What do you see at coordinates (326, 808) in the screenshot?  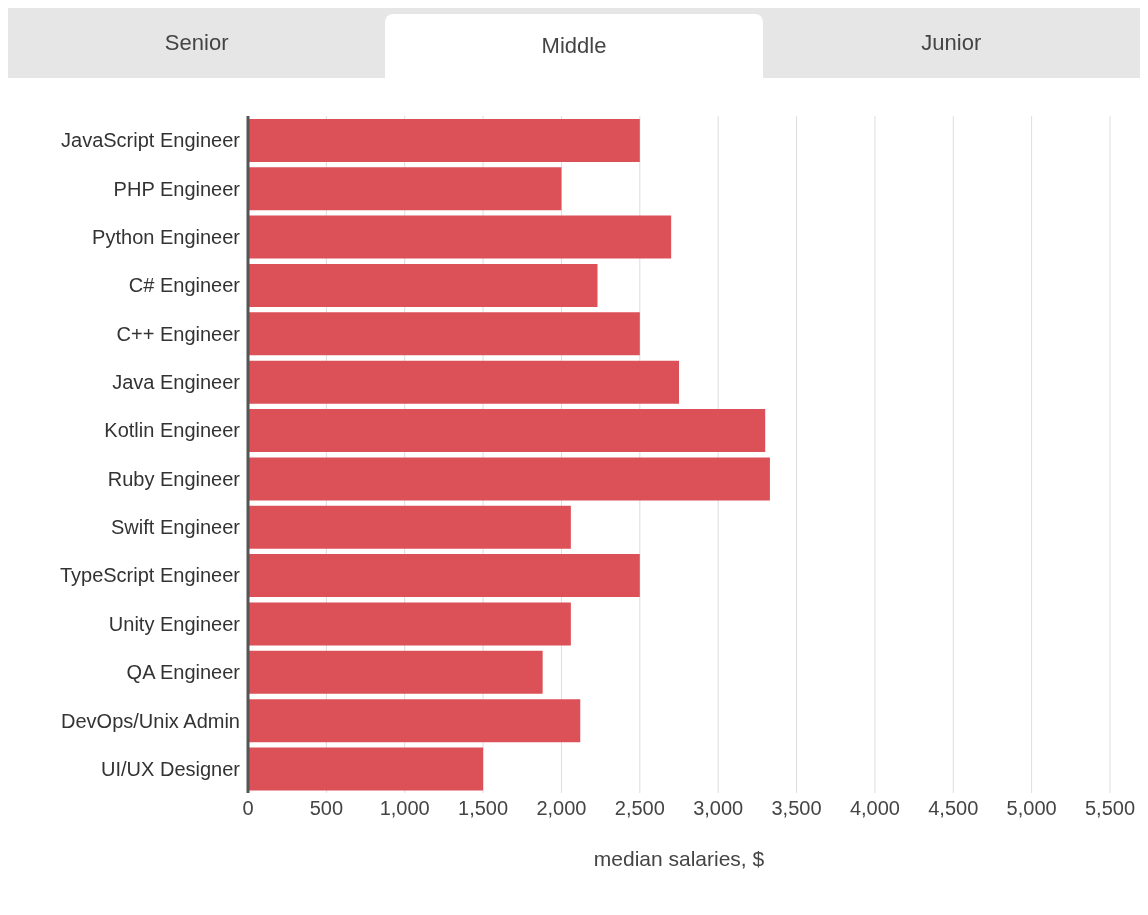 I see `x-tick-label: 500` at bounding box center [326, 808].